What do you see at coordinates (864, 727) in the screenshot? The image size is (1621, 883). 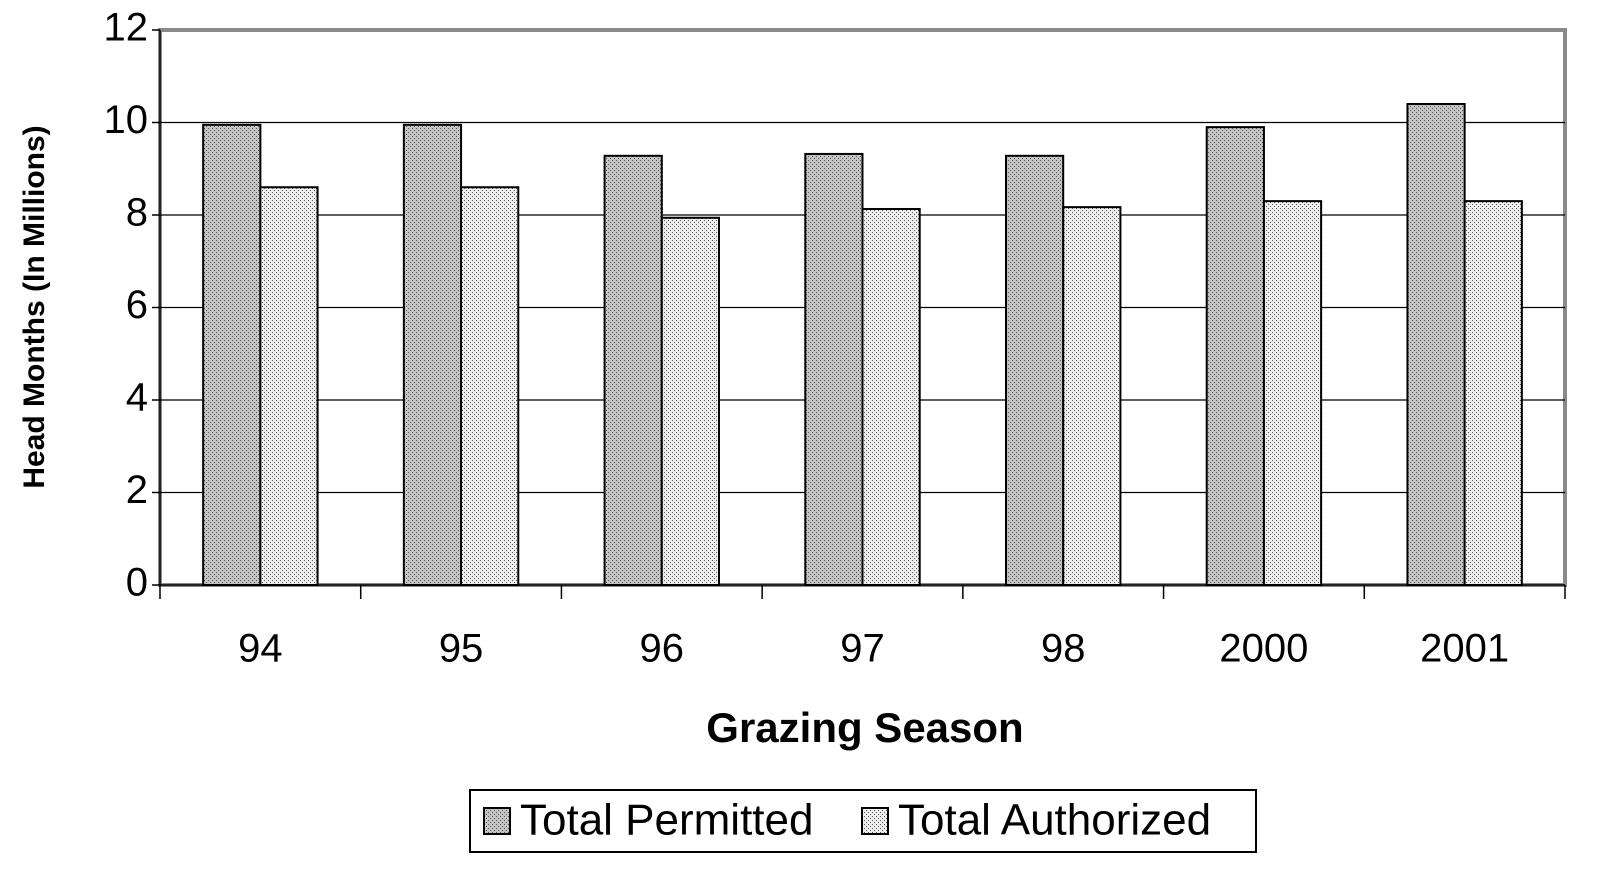 I see `x-axis-title: Grazing Season` at bounding box center [864, 727].